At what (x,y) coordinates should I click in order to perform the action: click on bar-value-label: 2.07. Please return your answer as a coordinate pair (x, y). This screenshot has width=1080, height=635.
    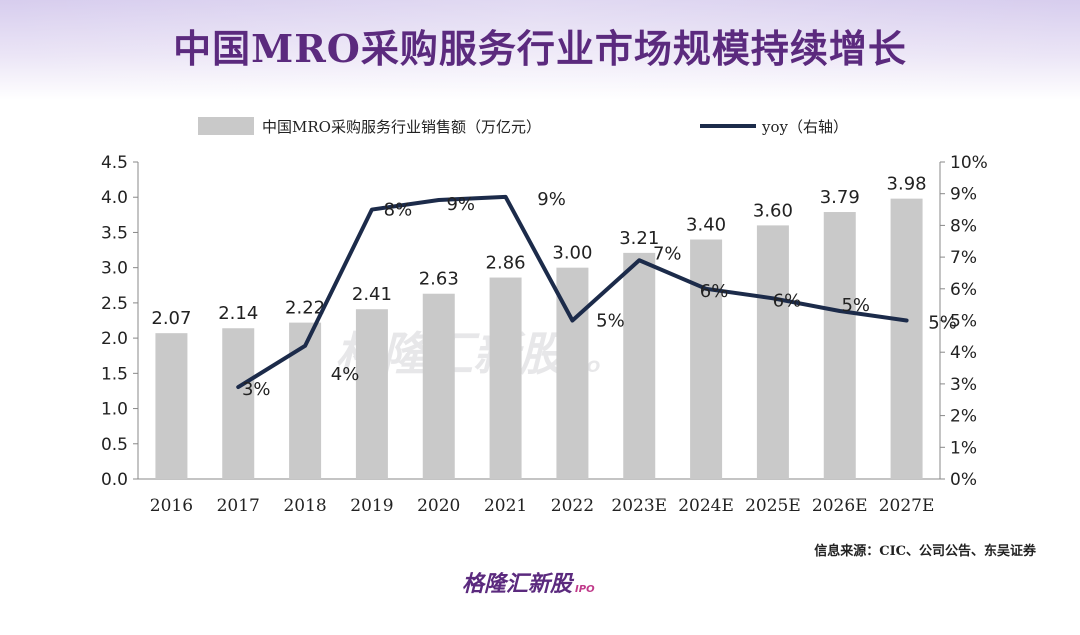
    Looking at the image, I should click on (171, 318).